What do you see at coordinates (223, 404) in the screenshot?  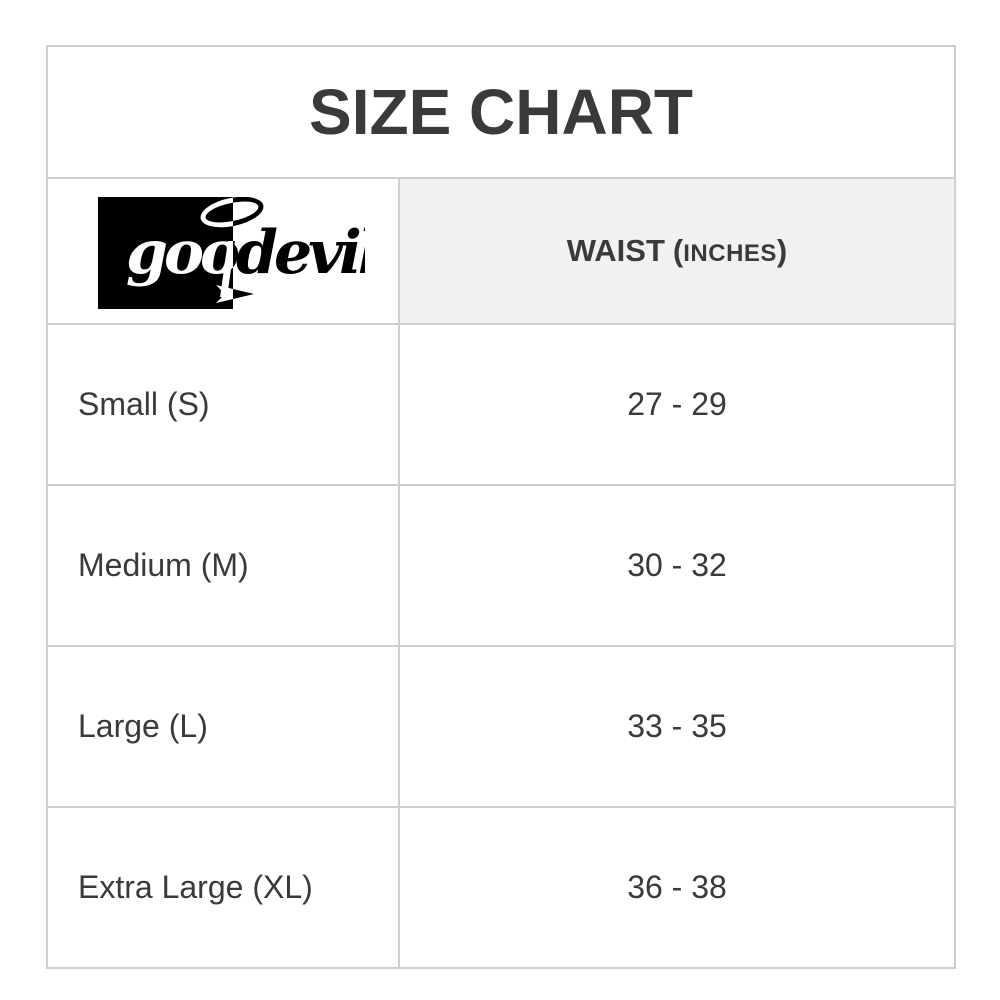 I see `size-label: Small (S)` at bounding box center [223, 404].